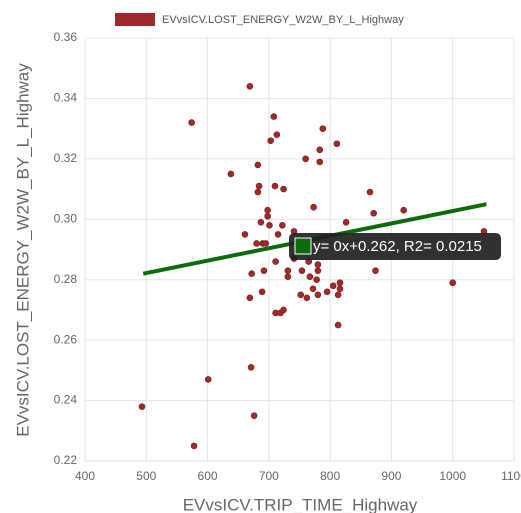  I want to click on y-tick-label: 0.22, so click(66, 460).